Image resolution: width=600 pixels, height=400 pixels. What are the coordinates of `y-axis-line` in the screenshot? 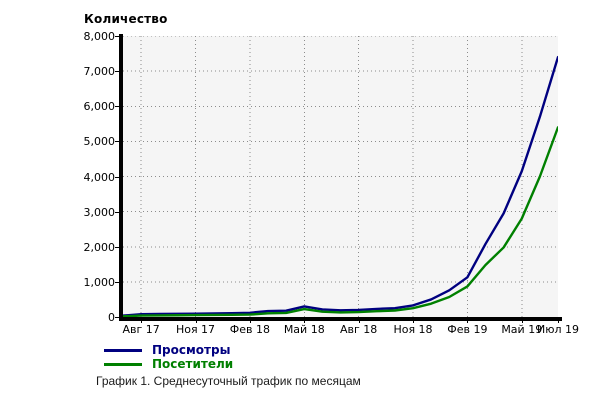 It's located at (121, 176).